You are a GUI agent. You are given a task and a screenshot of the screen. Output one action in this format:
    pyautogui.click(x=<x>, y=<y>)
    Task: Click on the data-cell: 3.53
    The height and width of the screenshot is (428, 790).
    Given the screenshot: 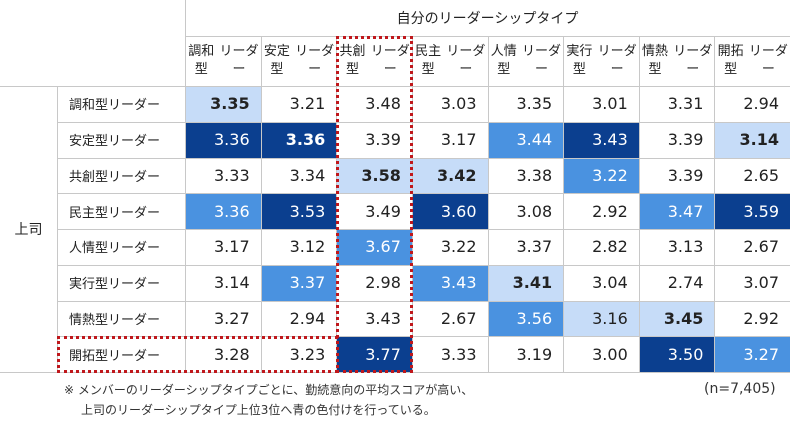 What is the action you would take?
    pyautogui.click(x=298, y=211)
    